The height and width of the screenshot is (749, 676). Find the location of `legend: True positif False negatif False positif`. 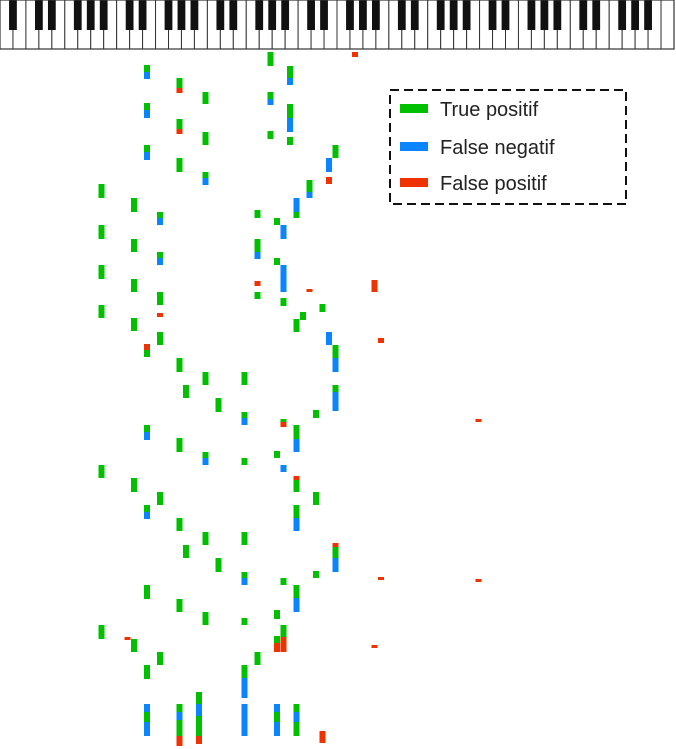

legend: True positif False negatif False positif is located at coordinates (508, 147).